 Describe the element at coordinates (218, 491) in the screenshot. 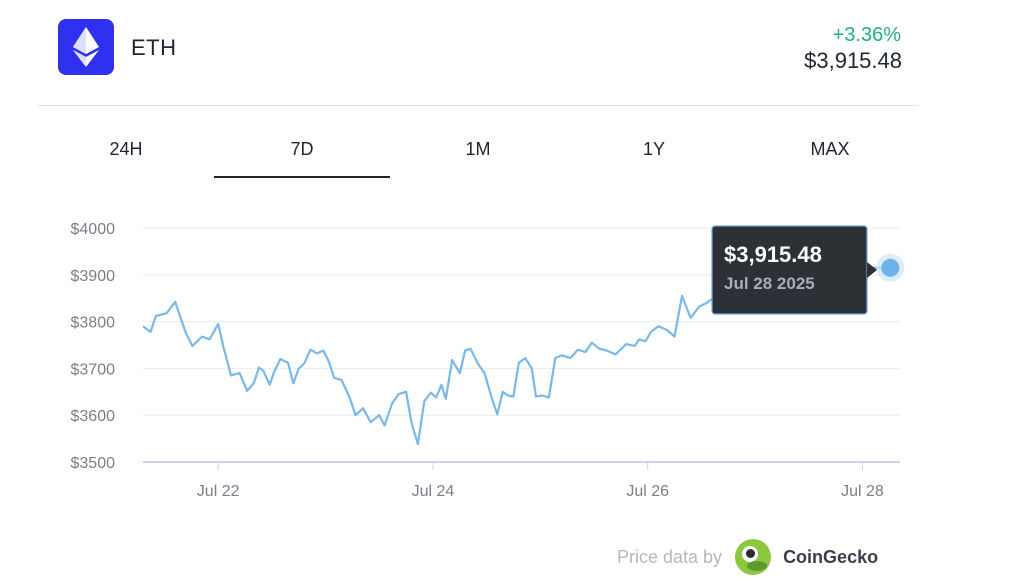

I see `x-tick-label: Jul 22` at that location.